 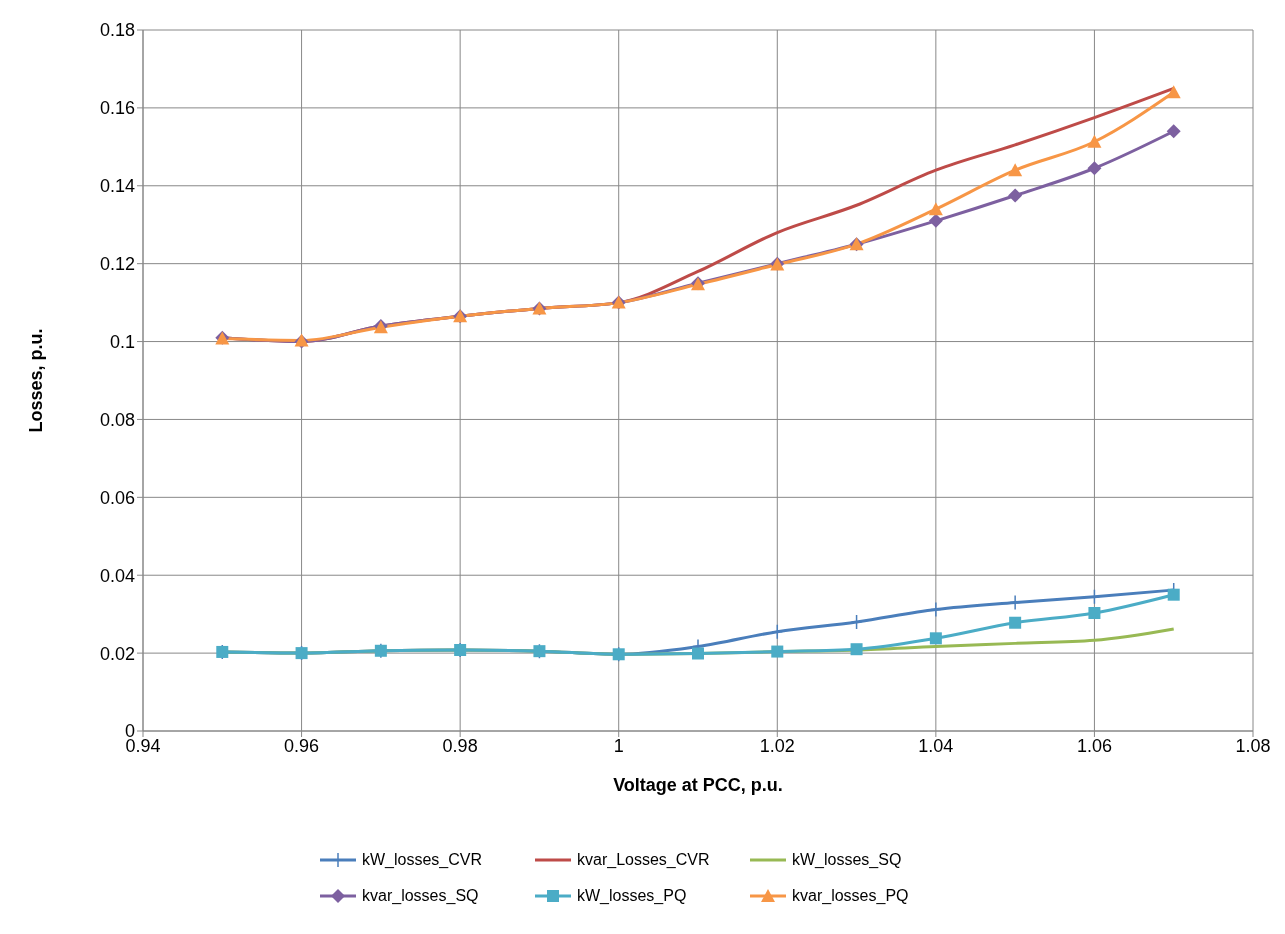 What do you see at coordinates (36, 380) in the screenshot?
I see `y-axis-title: Losses, p.u.` at bounding box center [36, 380].